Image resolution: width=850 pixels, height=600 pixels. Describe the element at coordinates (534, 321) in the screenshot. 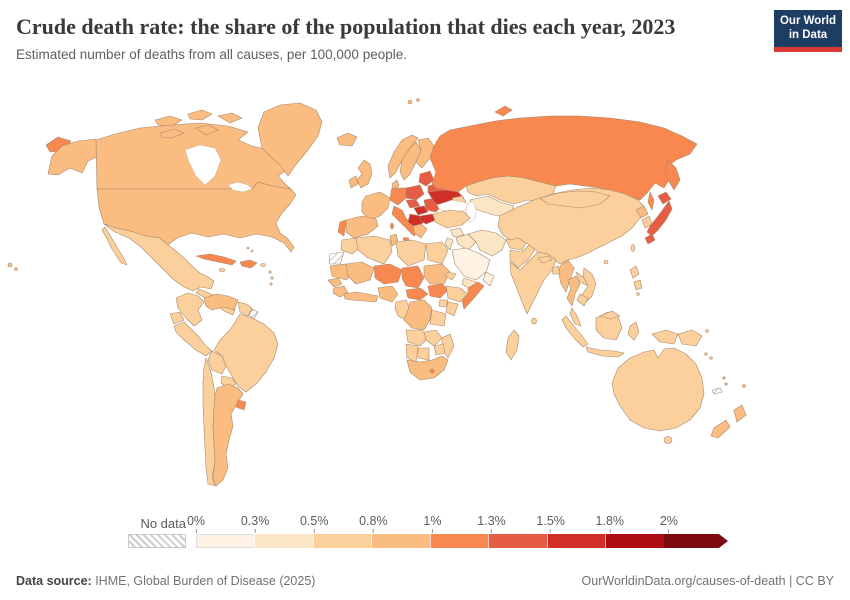

I see `country-sri-lanka` at that location.